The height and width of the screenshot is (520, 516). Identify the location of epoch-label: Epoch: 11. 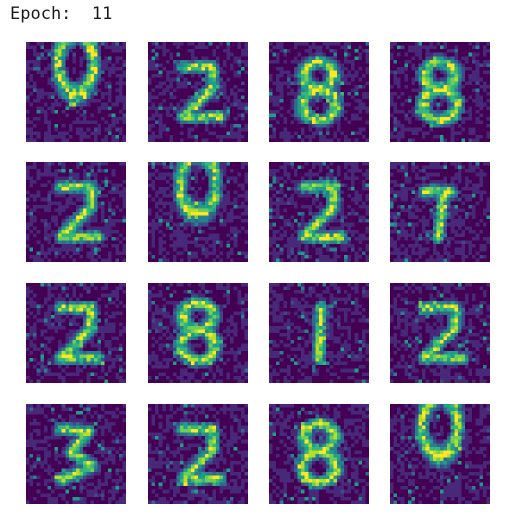
(61, 14).